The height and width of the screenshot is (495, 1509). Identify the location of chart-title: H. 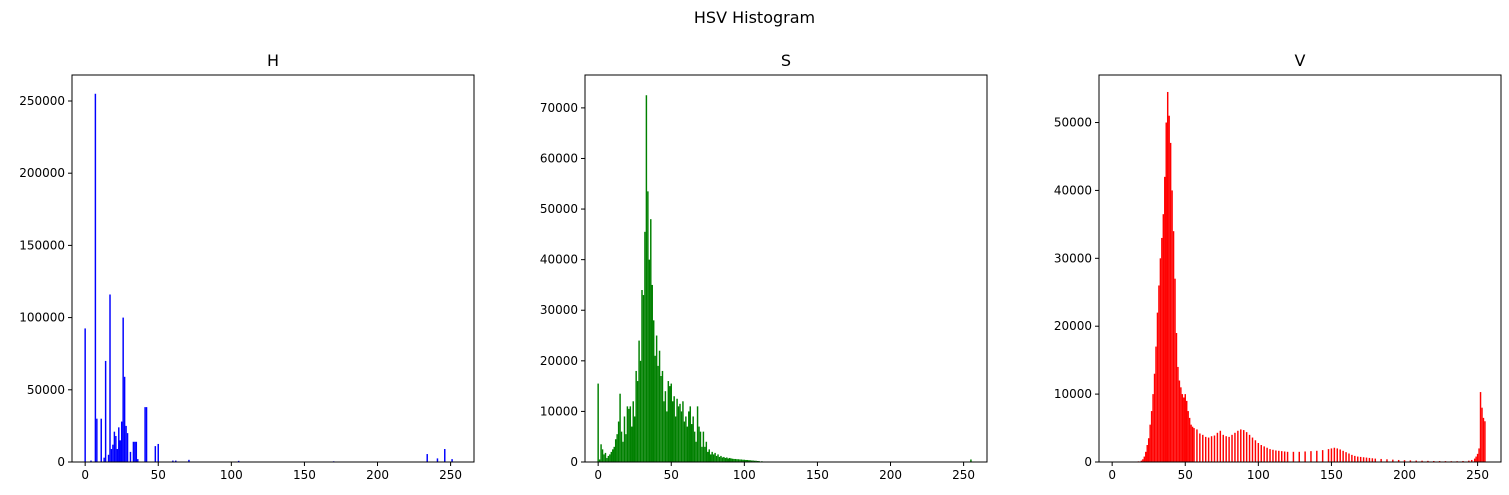
(273, 60).